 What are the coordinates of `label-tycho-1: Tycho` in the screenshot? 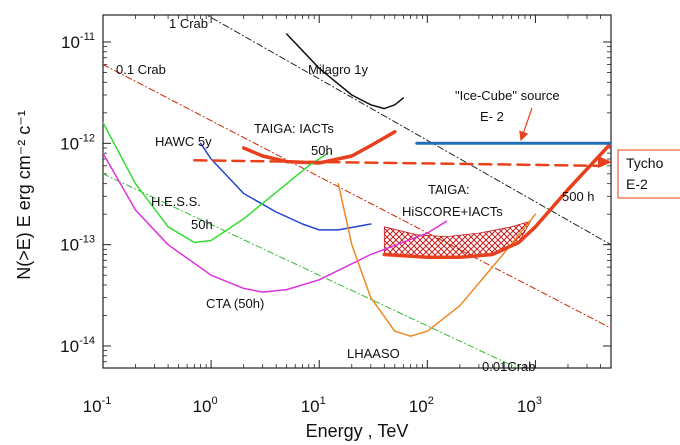 It's located at (645, 163).